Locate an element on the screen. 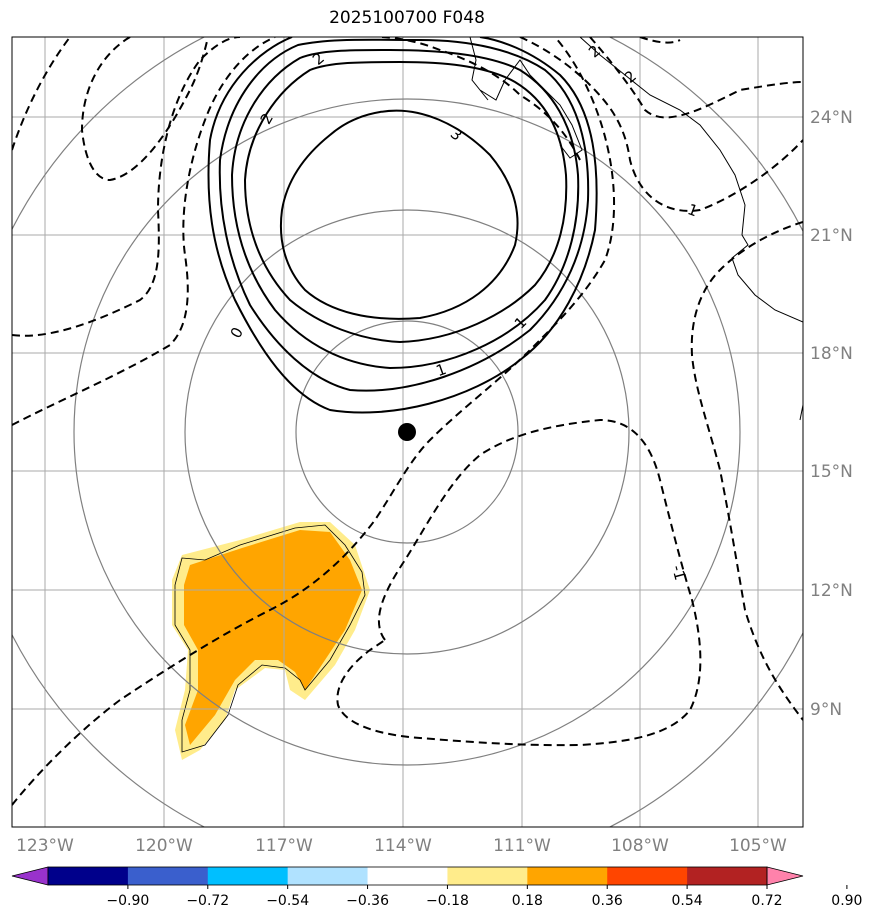 The height and width of the screenshot is (924, 873). lat-label: 24°N is located at coordinates (831, 118).